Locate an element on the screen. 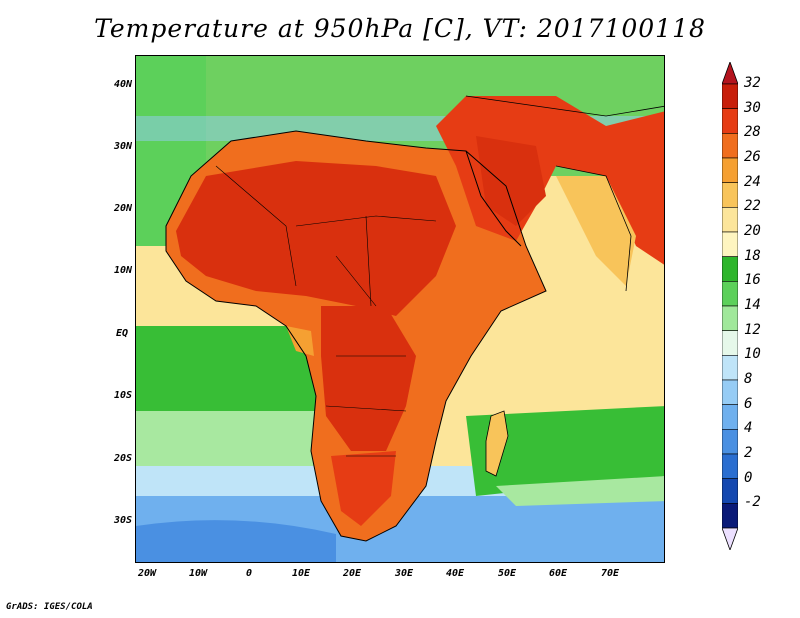 Image resolution: width=800 pixels, height=618 pixels. colorbar-label: 26 is located at coordinates (752, 157).